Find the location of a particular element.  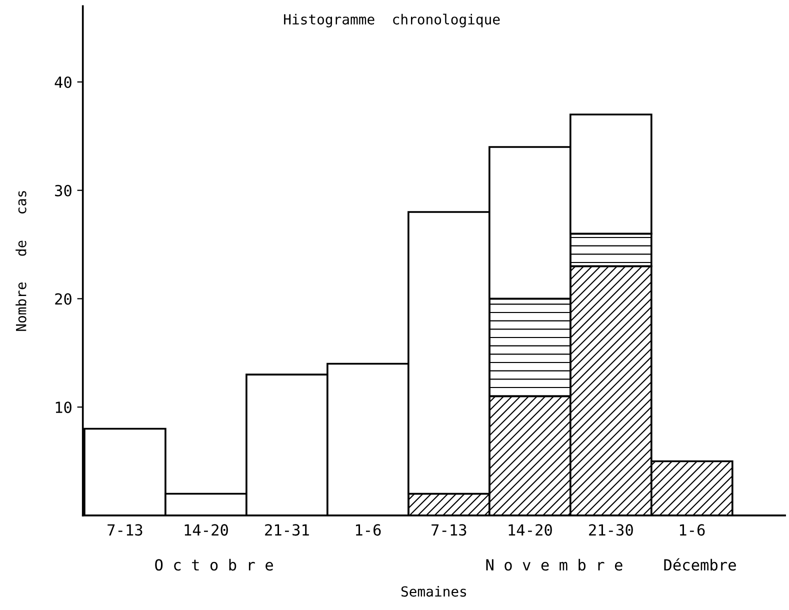

y-tick-label: 10 is located at coordinates (64, 408).